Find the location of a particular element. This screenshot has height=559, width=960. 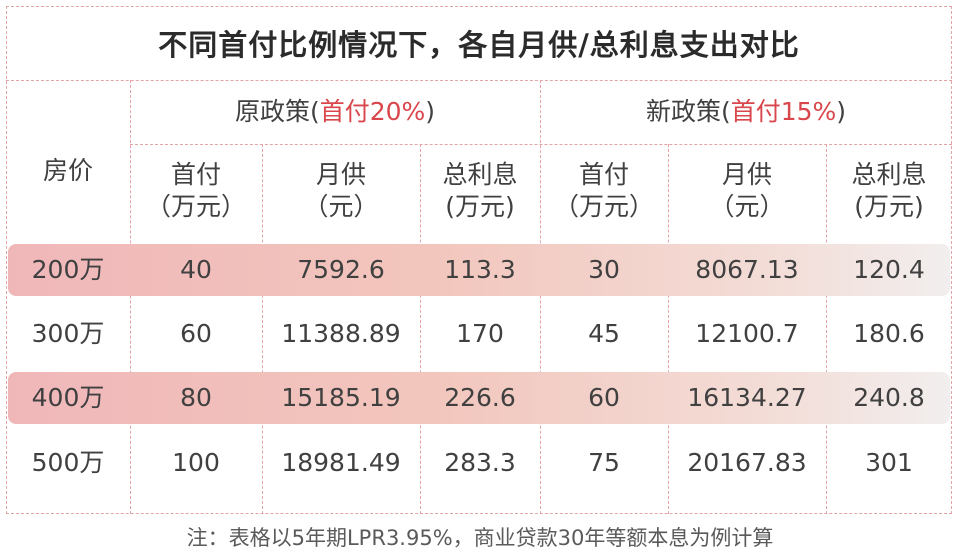

row-new-monthly: 16134.27 is located at coordinates (747, 397).